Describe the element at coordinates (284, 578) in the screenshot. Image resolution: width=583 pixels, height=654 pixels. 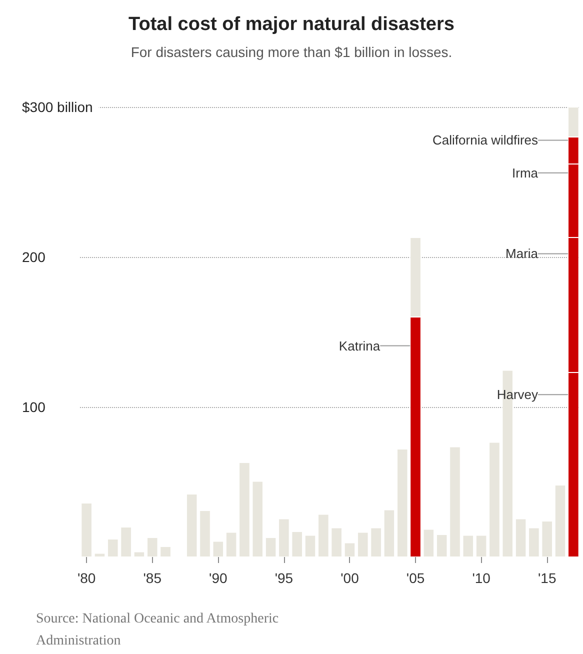
I see `x-tick-label: '95` at that location.